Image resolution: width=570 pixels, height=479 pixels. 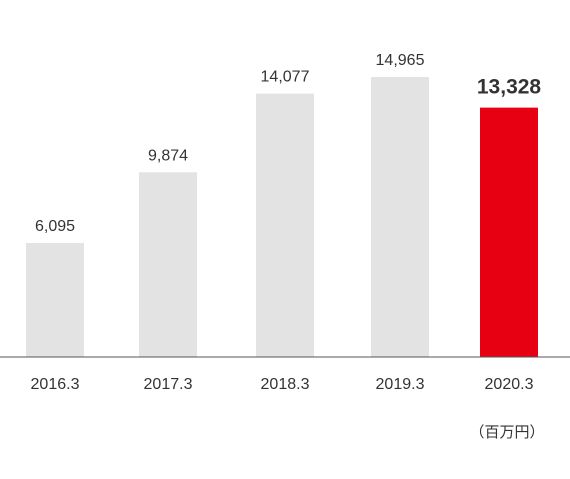 I want to click on x-tick-label-2016.3: 2016.3, so click(x=55, y=384).